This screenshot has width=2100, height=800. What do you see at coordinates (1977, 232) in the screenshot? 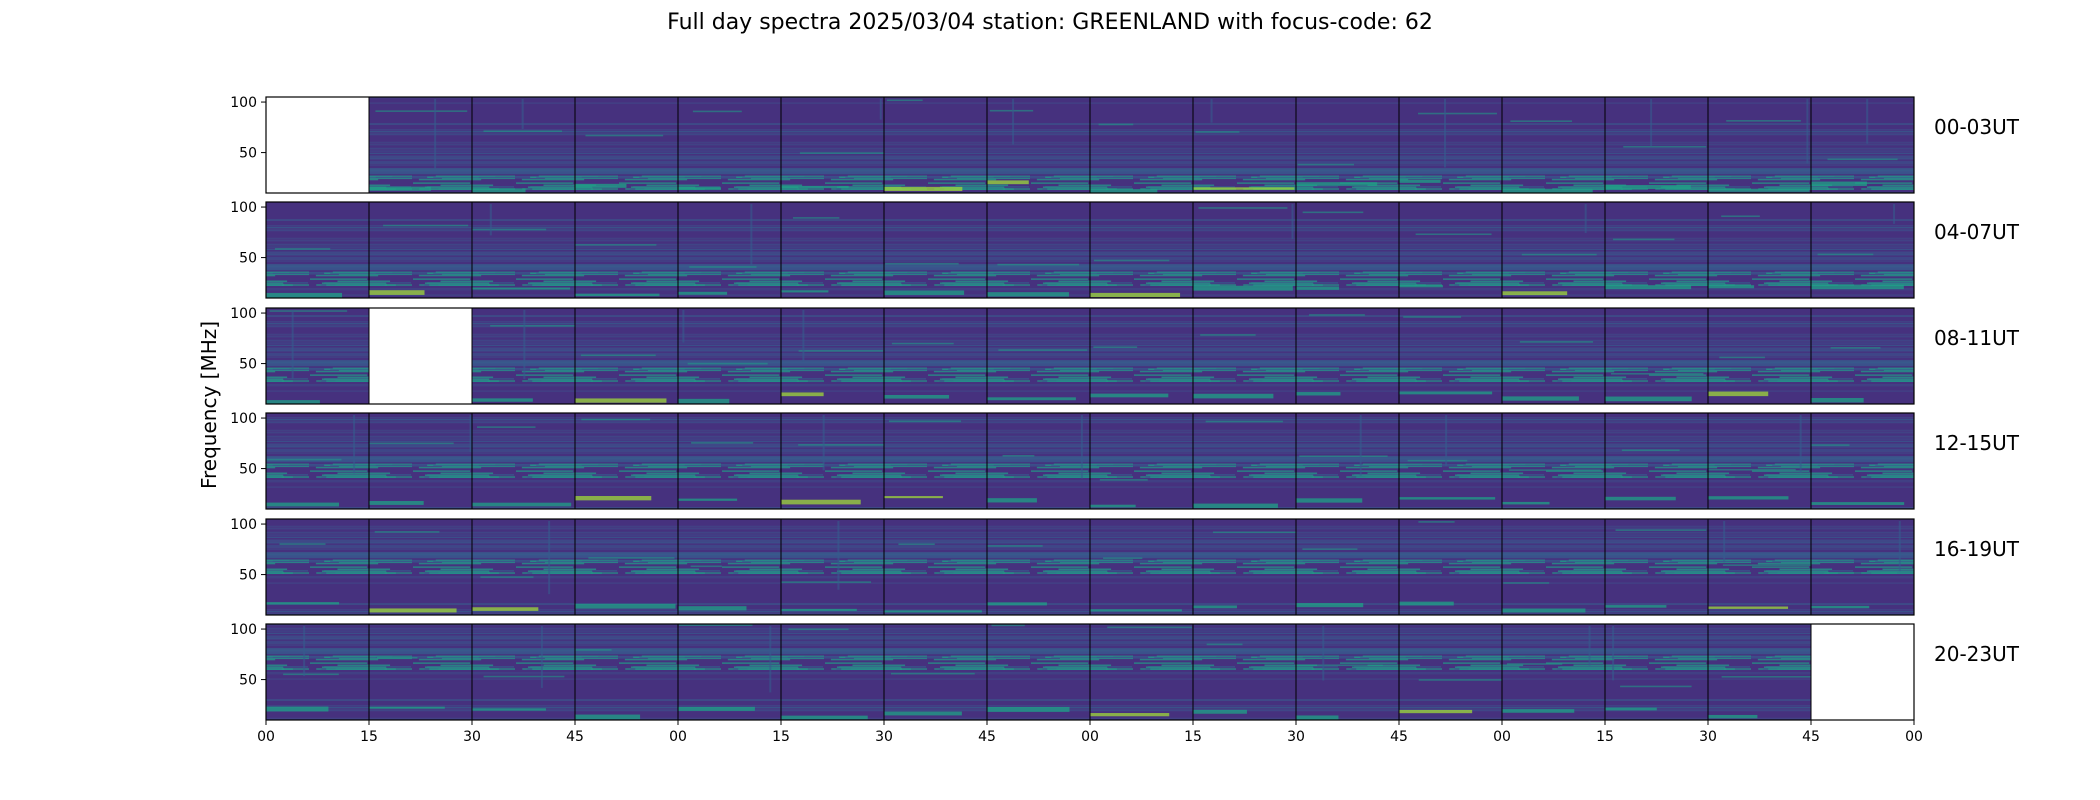
I see `row-label: 04-07UT` at bounding box center [1977, 232].